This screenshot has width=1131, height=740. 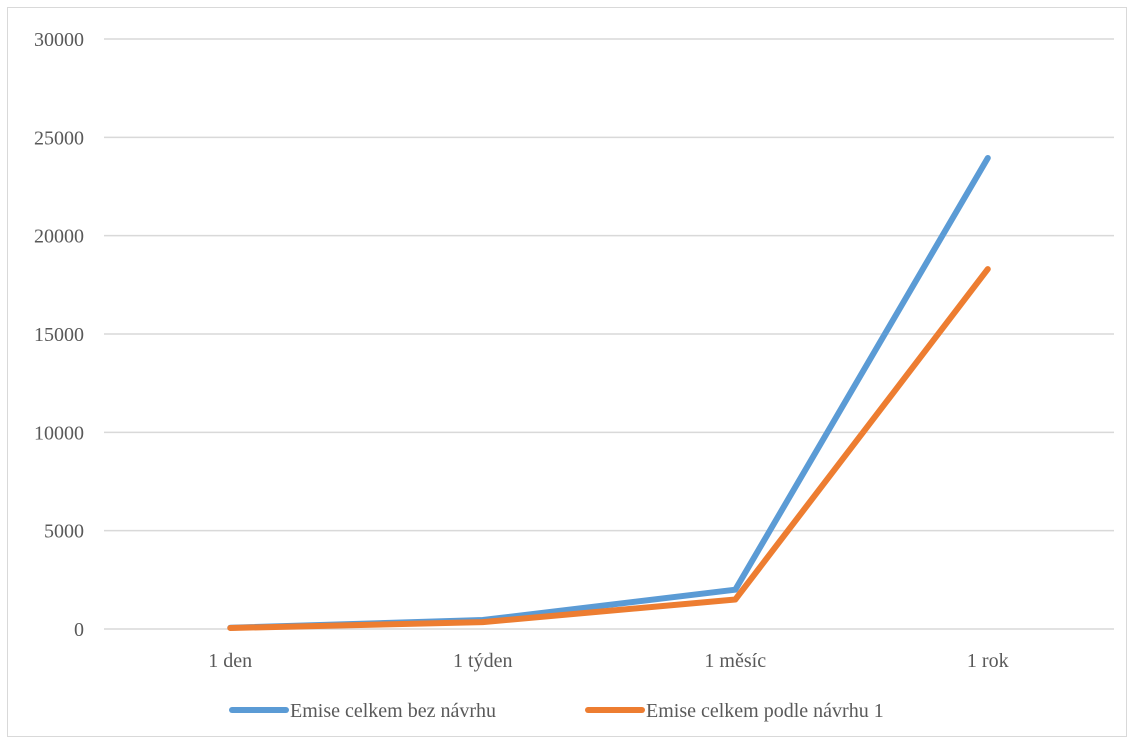 What do you see at coordinates (64, 532) in the screenshot?
I see `y-tick-label: 5000` at bounding box center [64, 532].